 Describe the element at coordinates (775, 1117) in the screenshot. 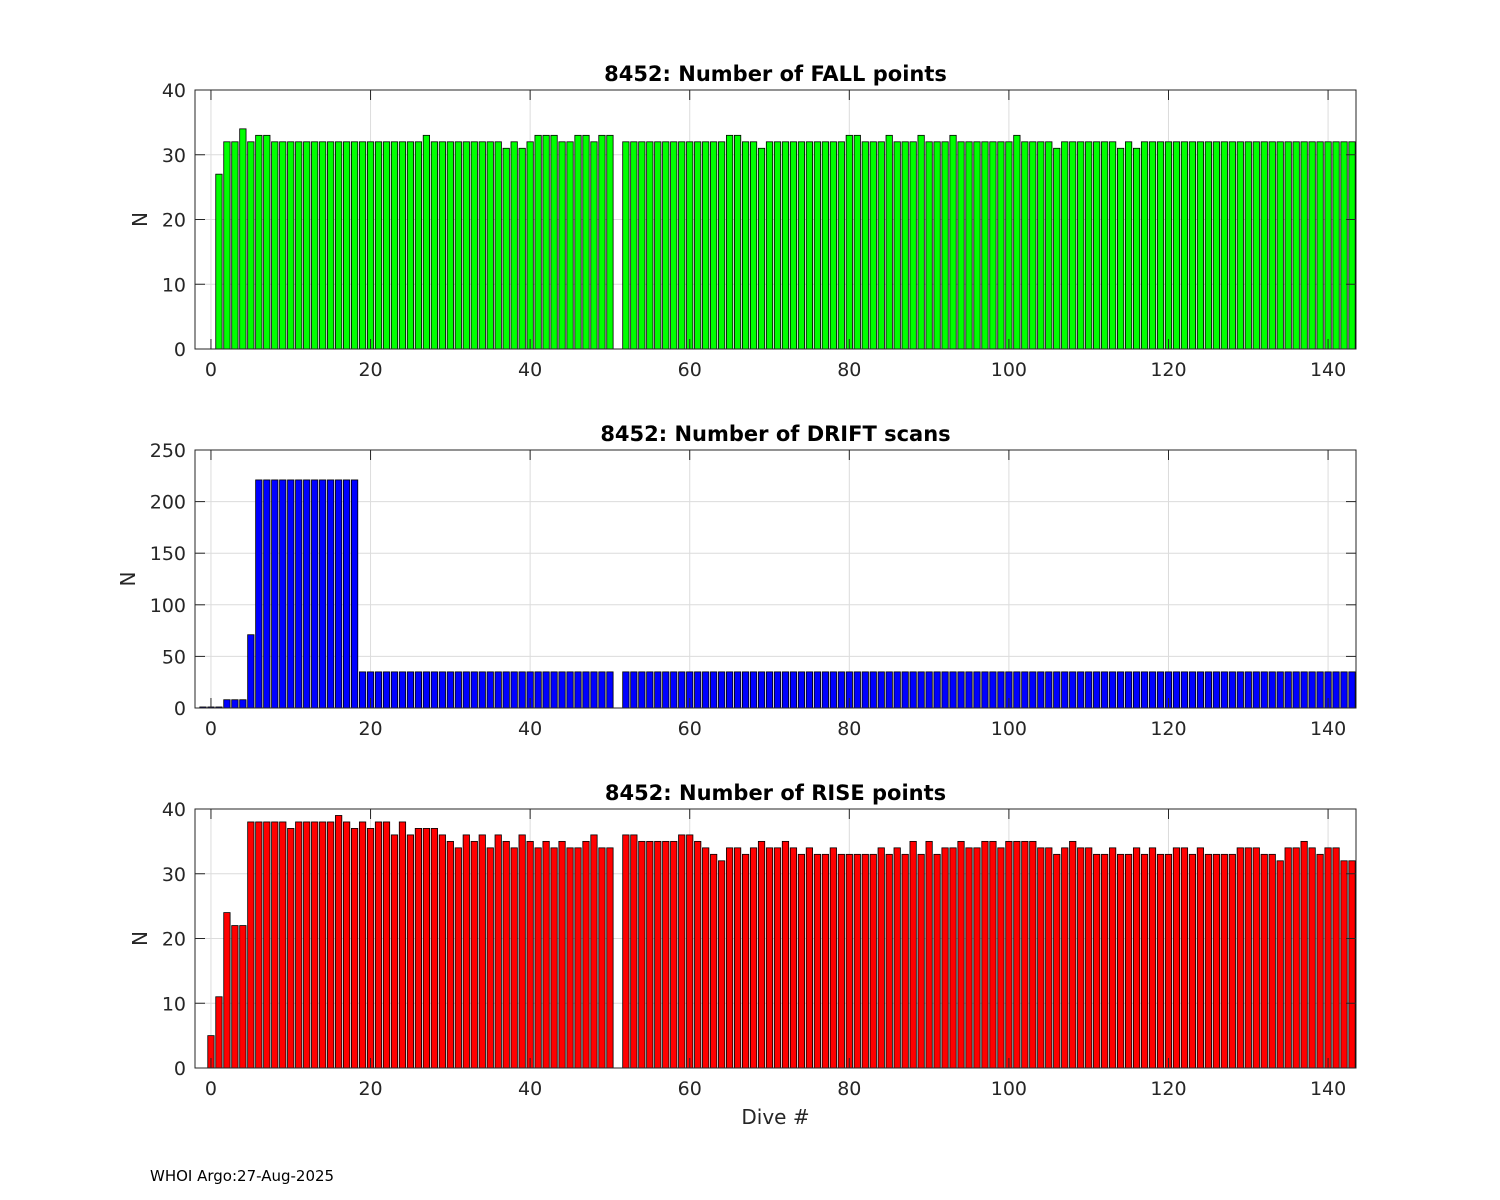

I see `x-axis-label: Dive #` at that location.